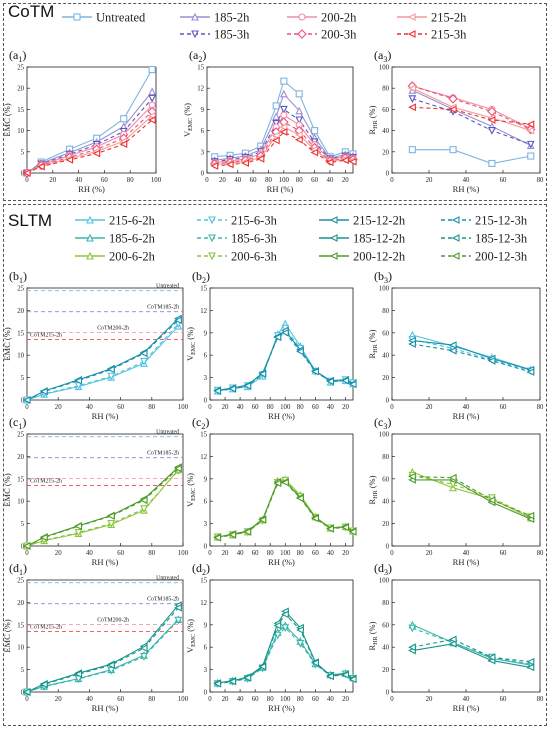  What do you see at coordinates (203, 289) in the screenshot?
I see `y-tick-label: 15` at bounding box center [203, 289].